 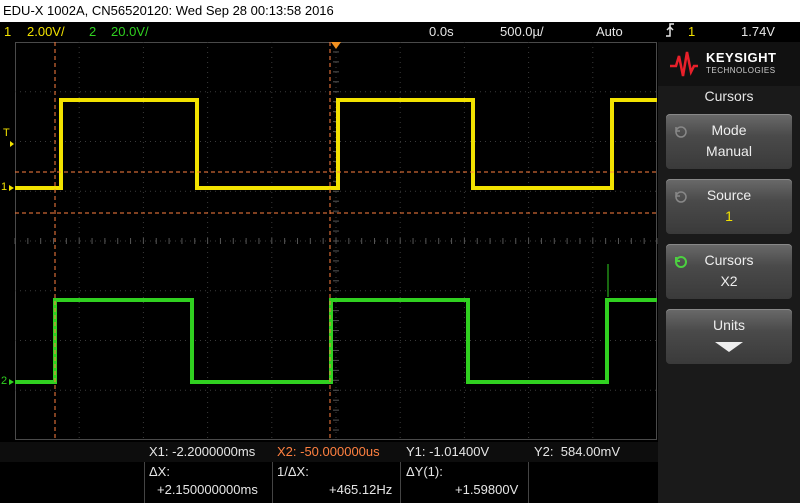 What do you see at coordinates (609, 31) in the screenshot?
I see `trigger-mode: Auto` at bounding box center [609, 31].